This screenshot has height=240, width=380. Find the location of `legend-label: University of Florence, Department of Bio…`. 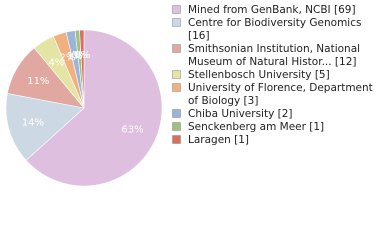

legend-label: University of Florence, Department of Bio… is located at coordinates (280, 94).